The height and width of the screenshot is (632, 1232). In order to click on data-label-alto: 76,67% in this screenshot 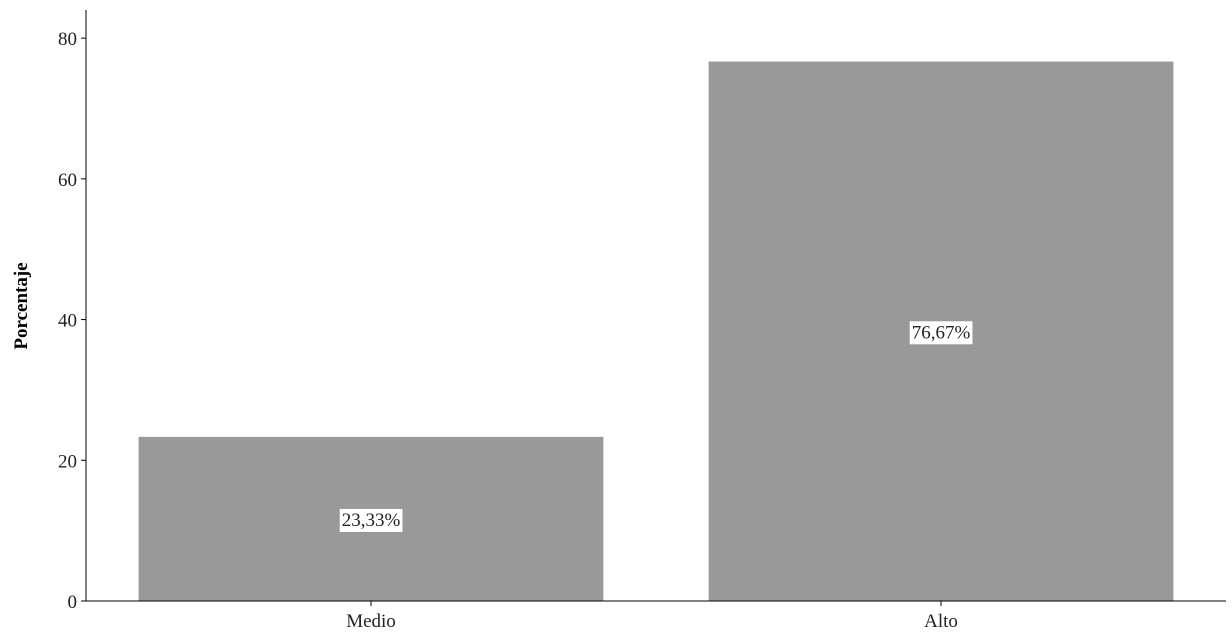, I will do `click(941, 333)`.